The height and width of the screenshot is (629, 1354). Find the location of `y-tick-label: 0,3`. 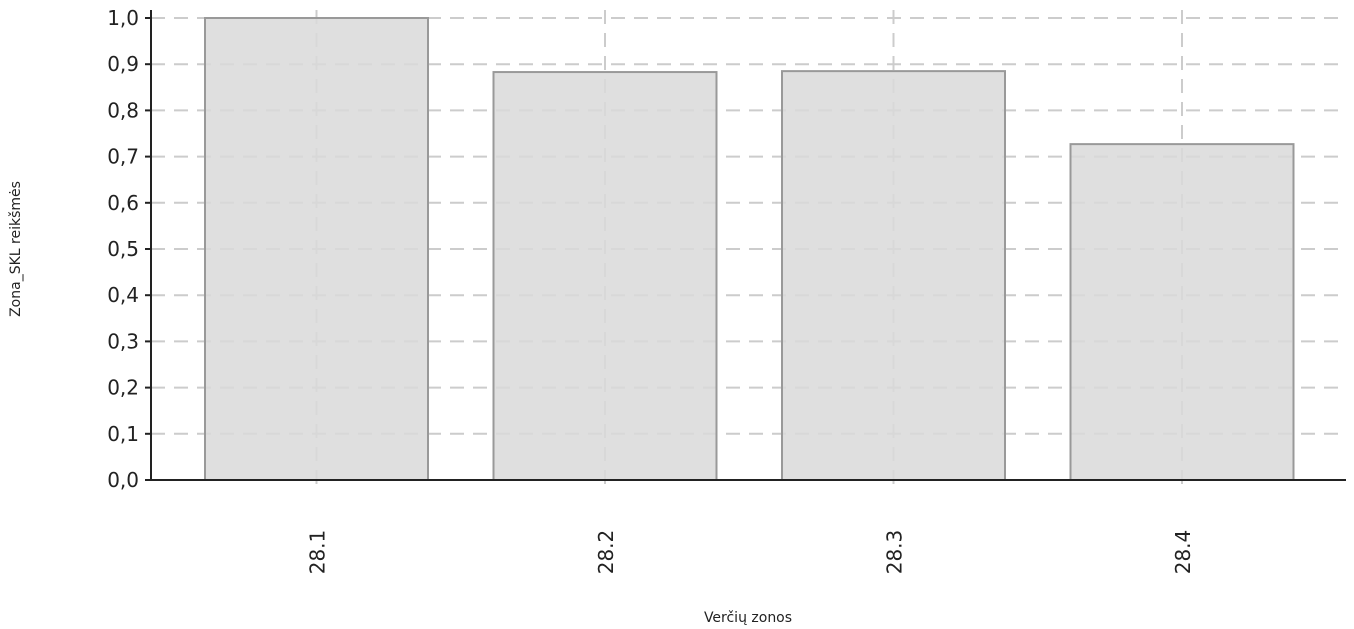

y-tick-label: 0,3 is located at coordinates (123, 341).